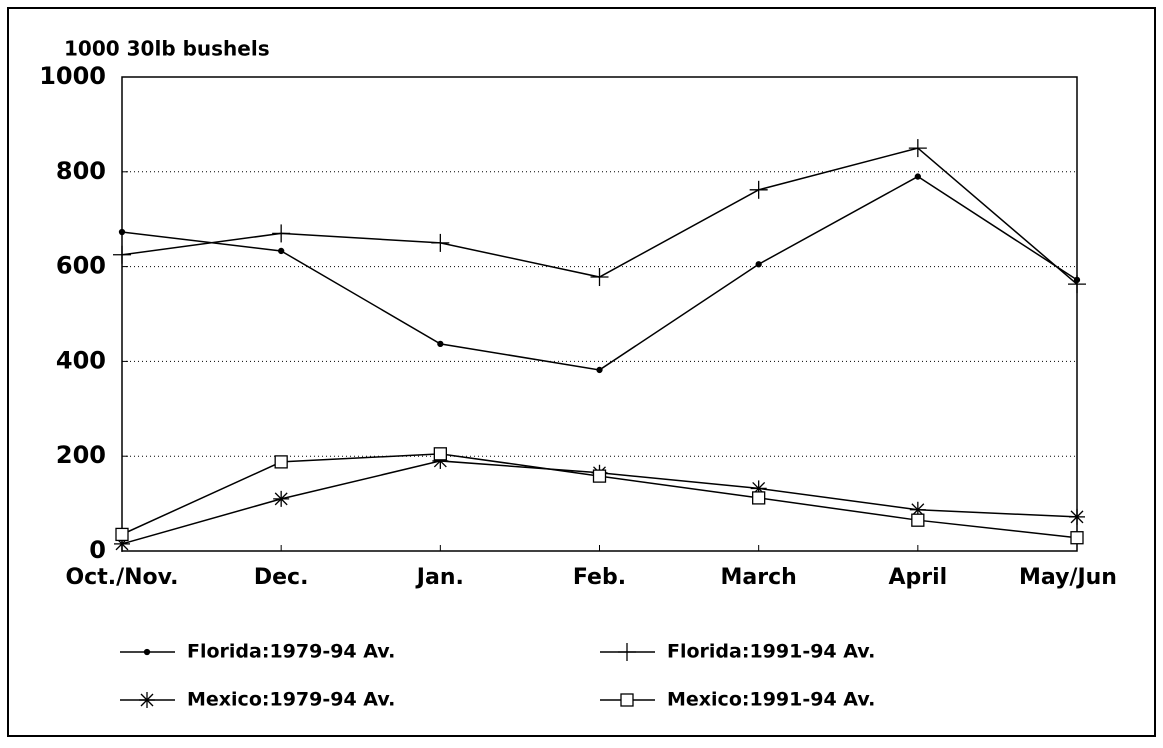 The height and width of the screenshot is (748, 1163). Describe the element at coordinates (81, 455) in the screenshot. I see `y-tick-label: 200` at that location.